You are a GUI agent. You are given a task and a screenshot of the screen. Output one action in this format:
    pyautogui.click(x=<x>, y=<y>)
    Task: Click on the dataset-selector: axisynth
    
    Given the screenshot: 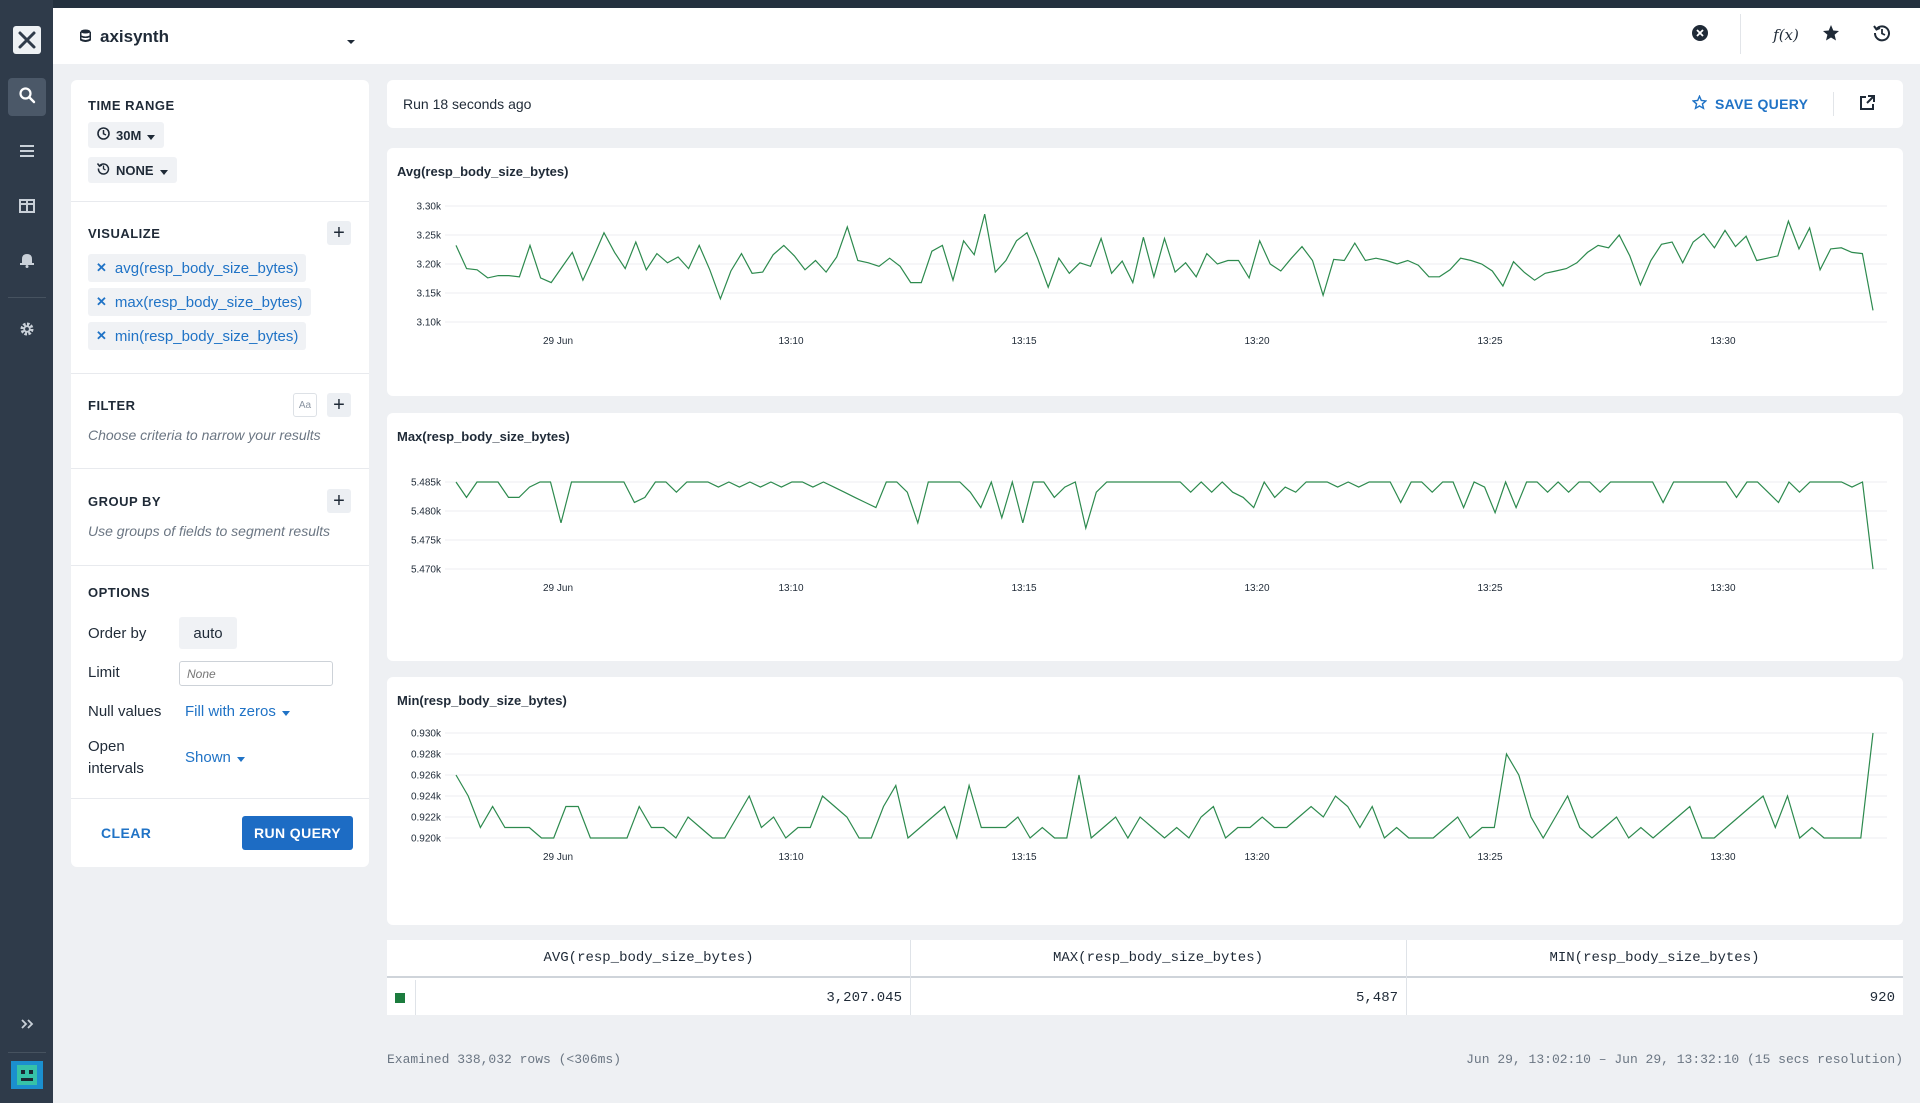 What is the action you would take?
    pyautogui.click(x=124, y=37)
    